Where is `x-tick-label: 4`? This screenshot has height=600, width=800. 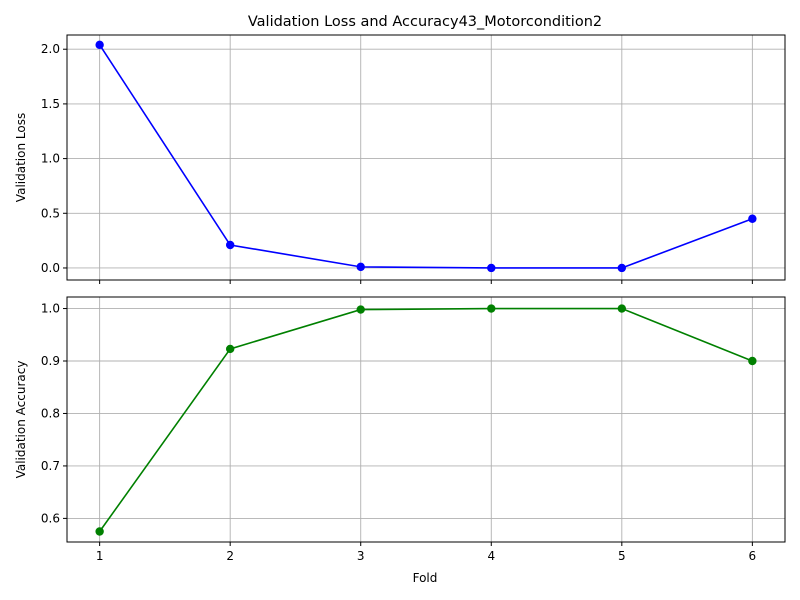 x-tick-label: 4 is located at coordinates (491, 556).